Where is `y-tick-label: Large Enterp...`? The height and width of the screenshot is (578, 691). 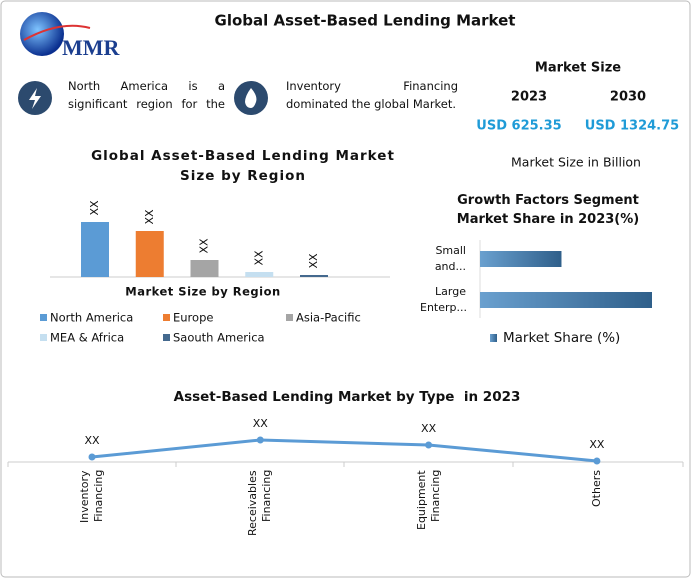
y-tick-label: Large Enterp... is located at coordinates (443, 299).